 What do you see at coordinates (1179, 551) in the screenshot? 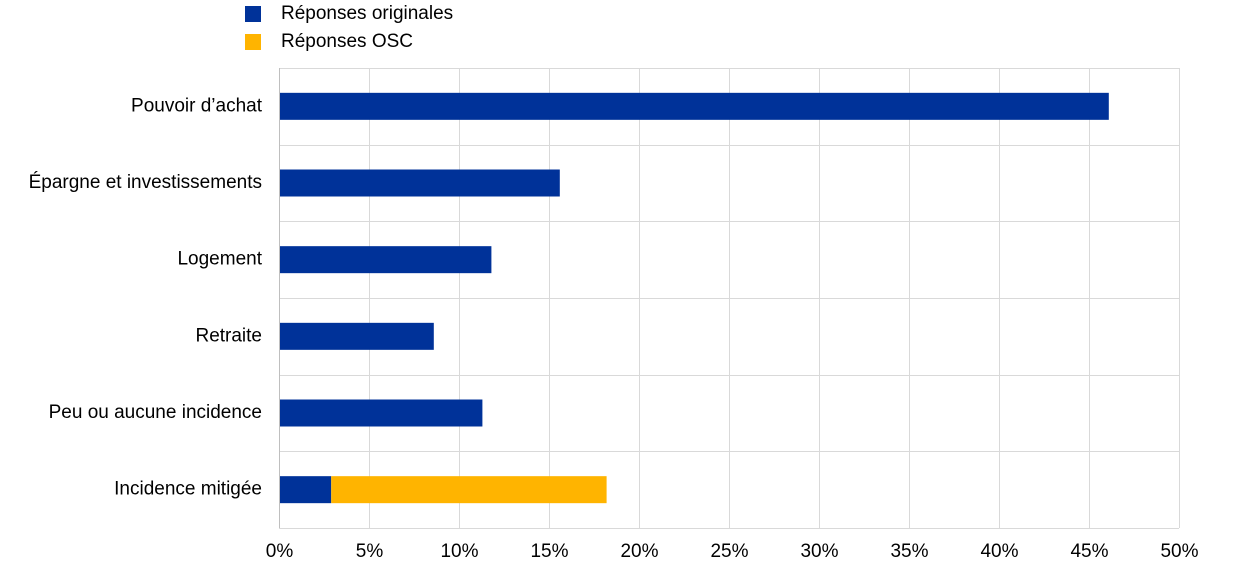
I see `x-tick-label: 50%` at bounding box center [1179, 551].